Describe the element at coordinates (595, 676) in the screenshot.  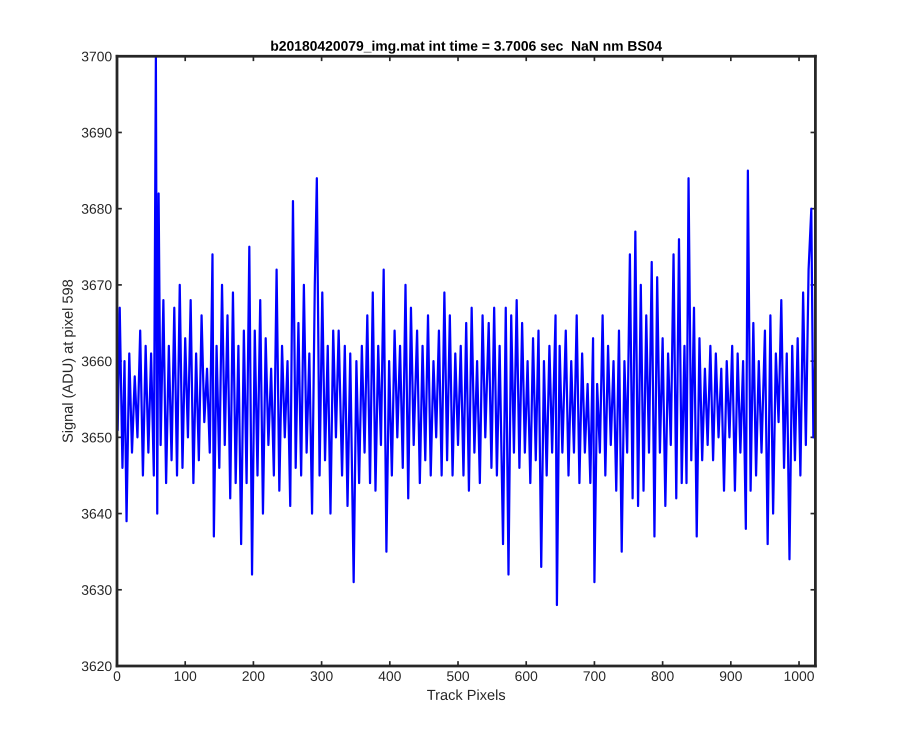
I see `x-tick-label: 700` at that location.